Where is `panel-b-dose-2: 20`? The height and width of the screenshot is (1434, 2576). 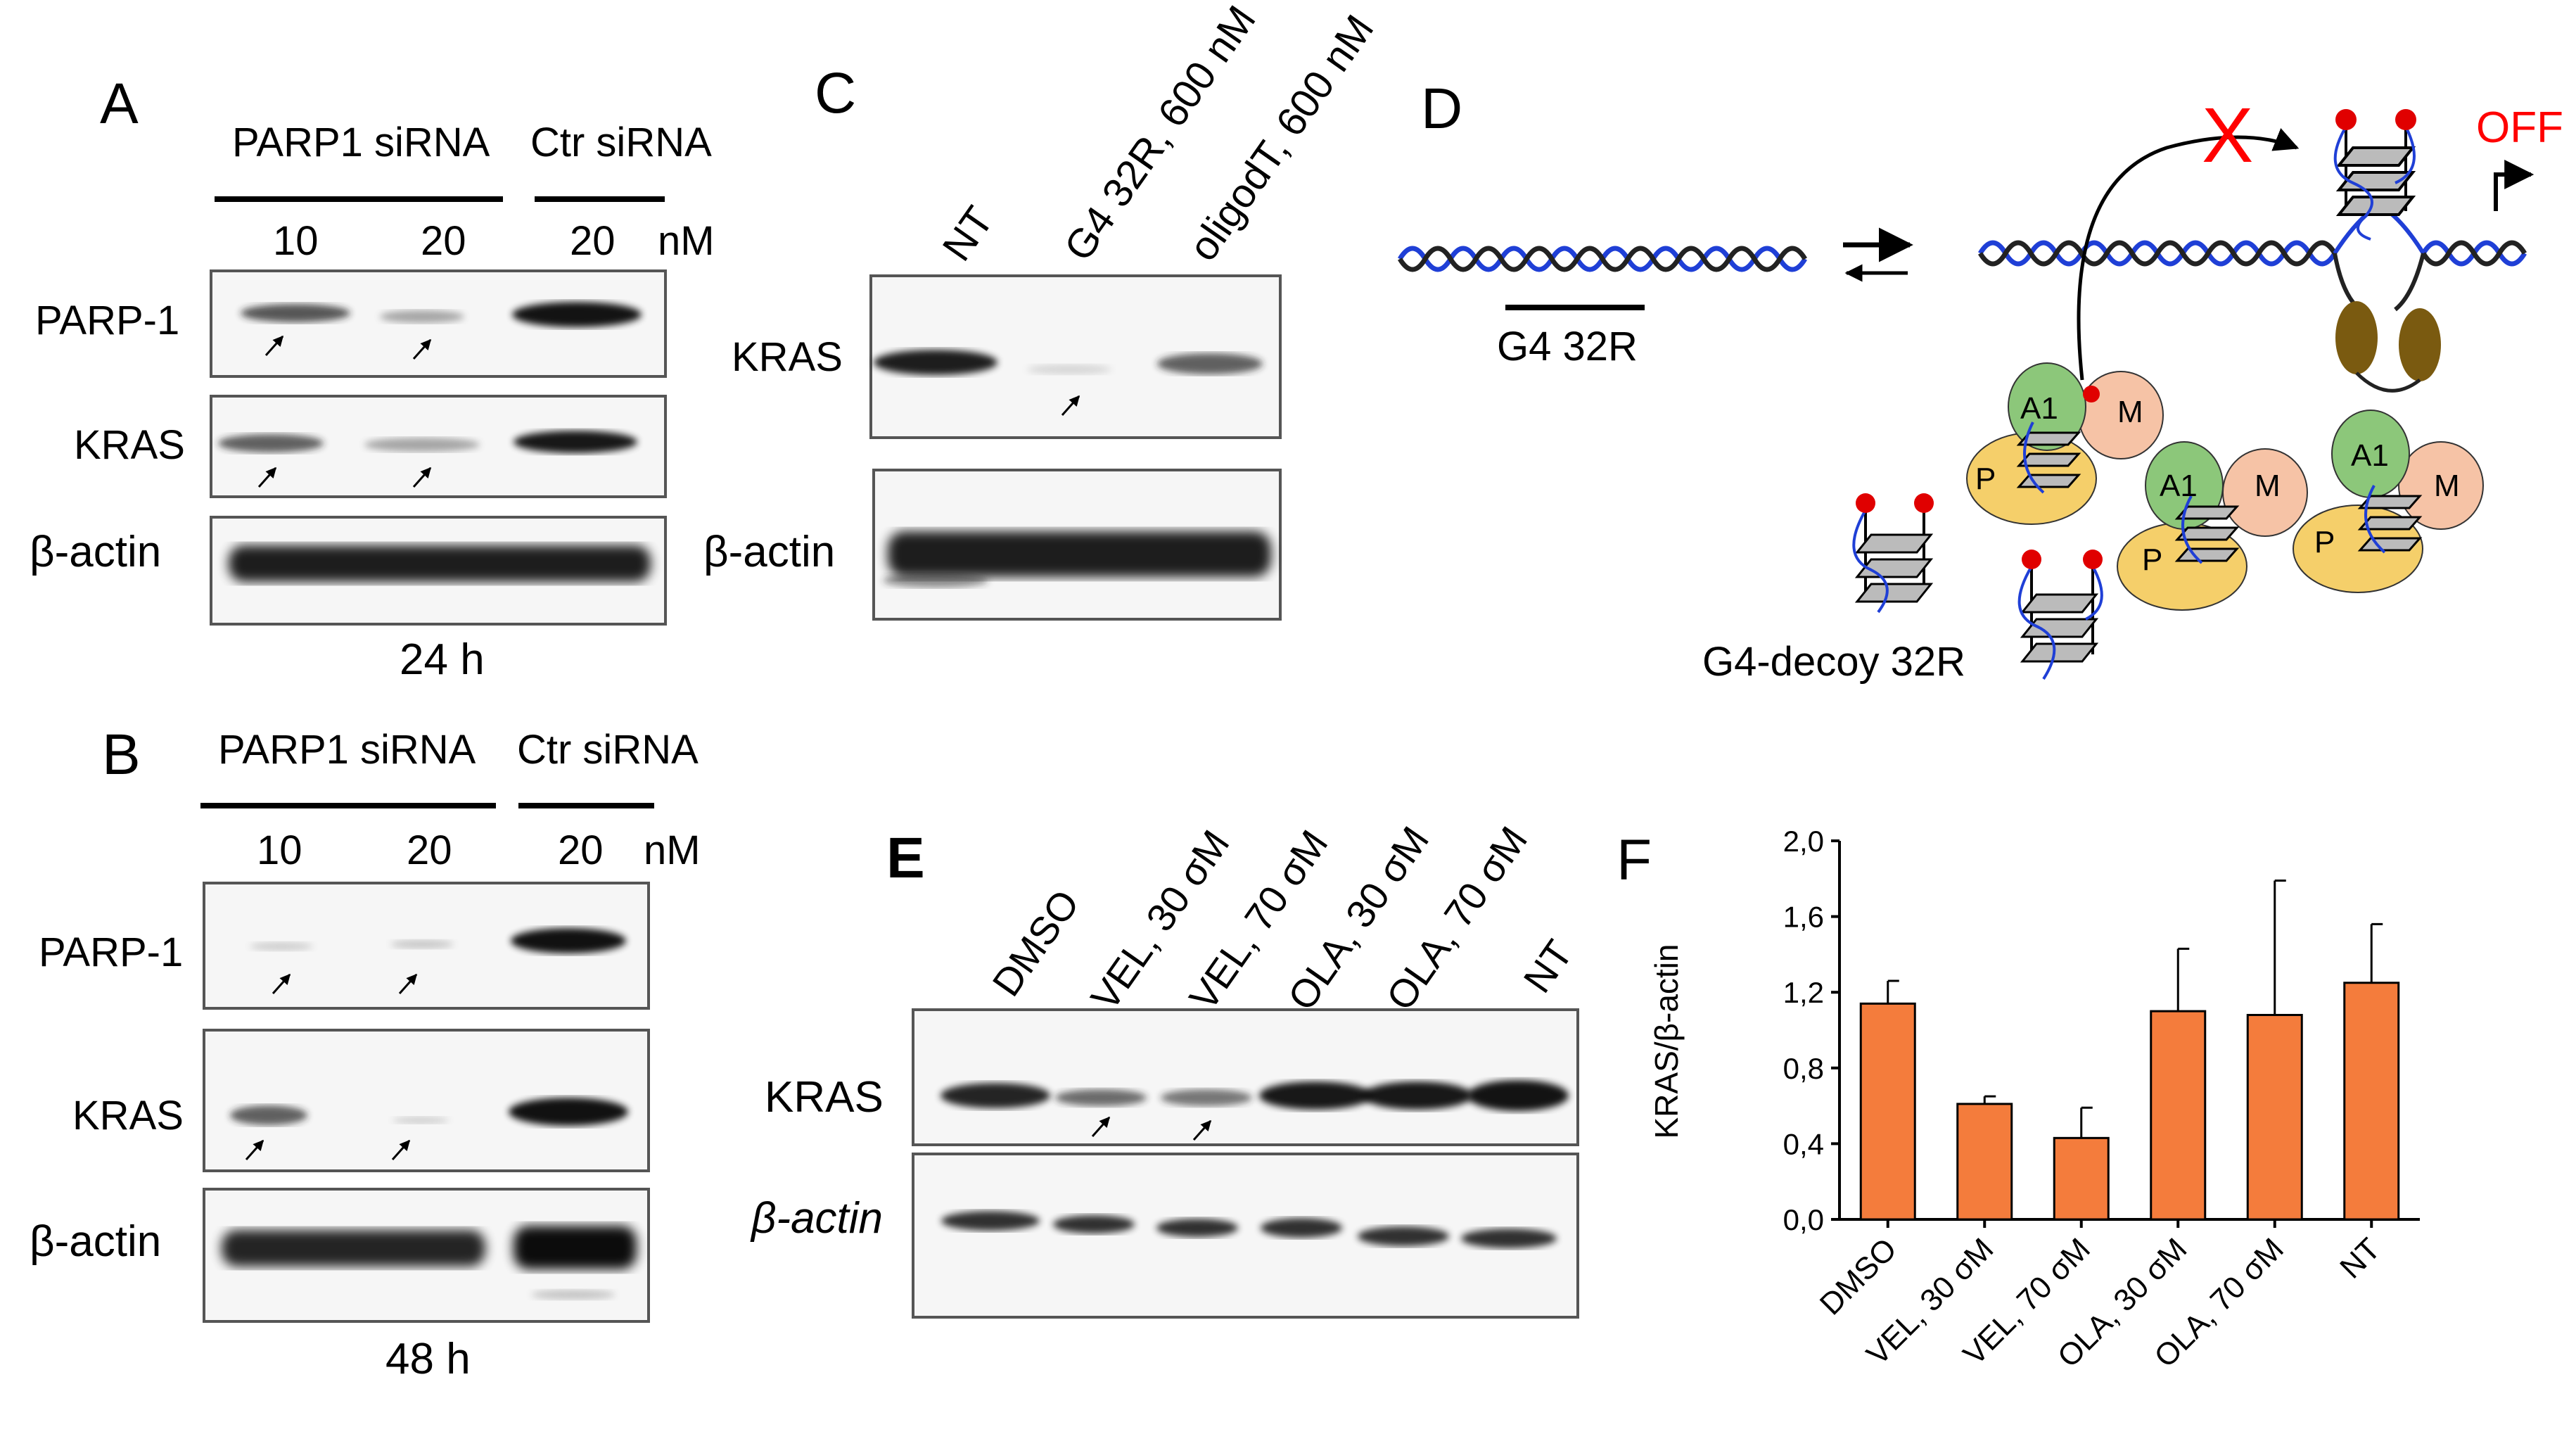 panel-b-dose-2: 20 is located at coordinates (429, 850).